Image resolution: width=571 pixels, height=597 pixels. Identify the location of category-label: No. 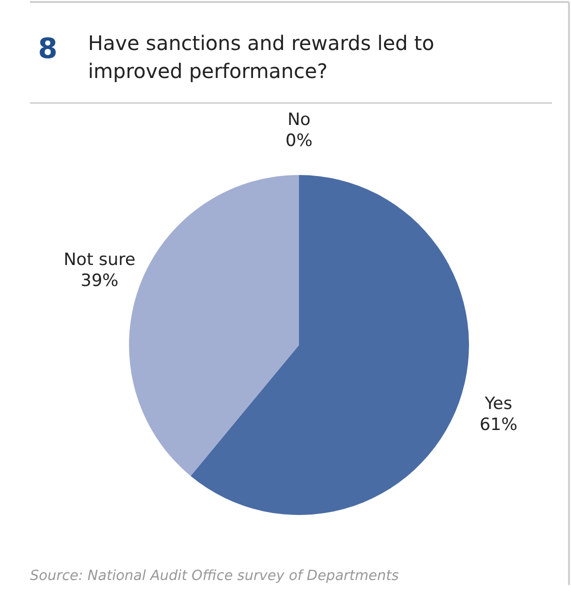
(299, 120).